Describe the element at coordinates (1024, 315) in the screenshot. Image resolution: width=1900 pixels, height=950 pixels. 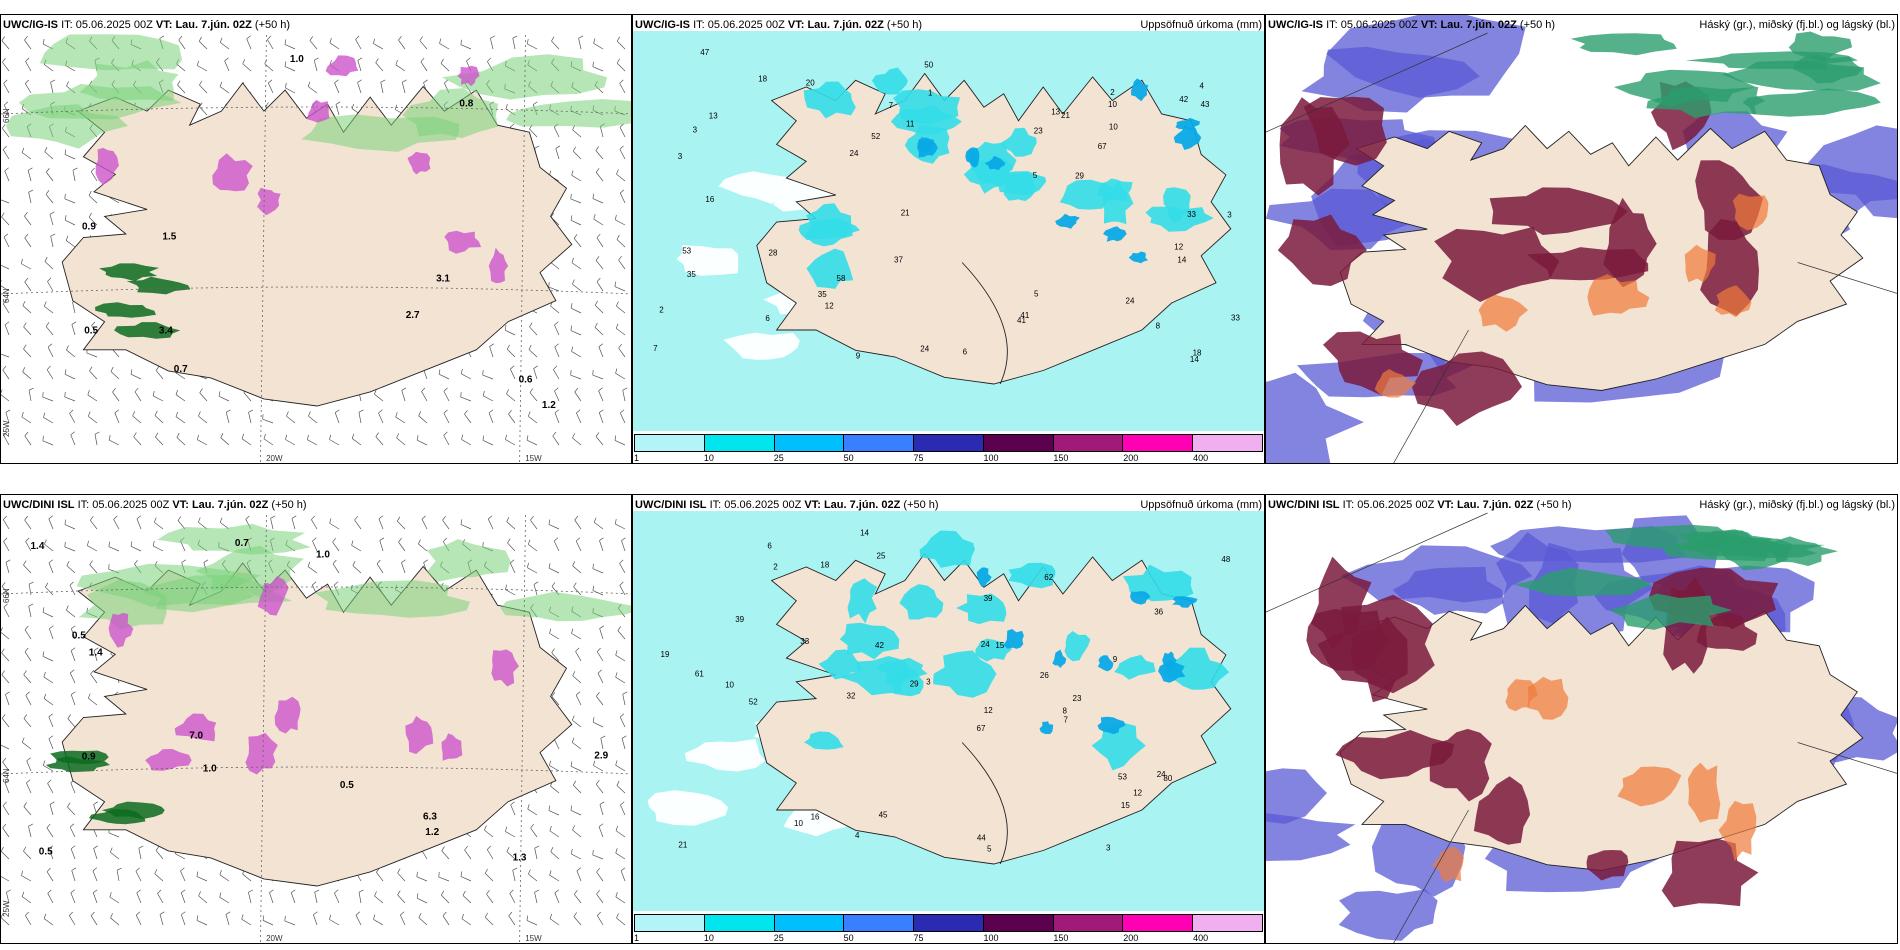
I see `value-label: 41` at that location.